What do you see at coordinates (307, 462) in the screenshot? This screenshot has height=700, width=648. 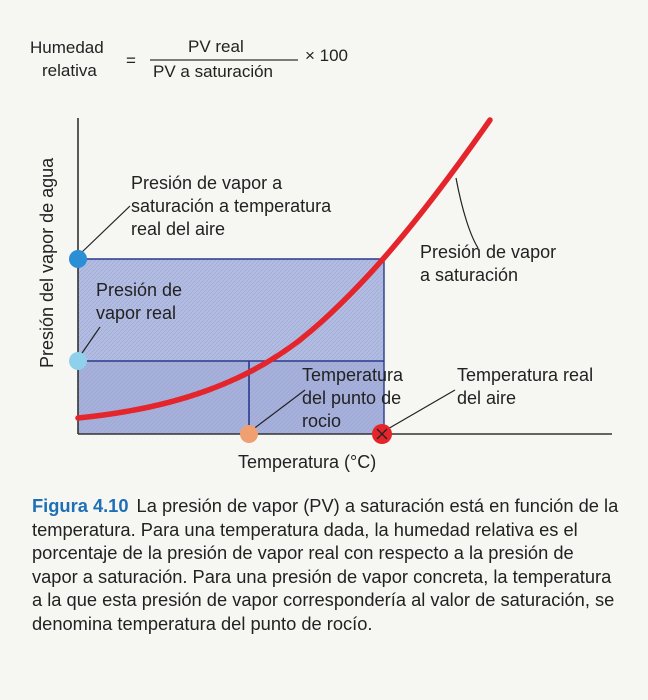 I see `x-axis-label: Temperatura (°C)` at bounding box center [307, 462].